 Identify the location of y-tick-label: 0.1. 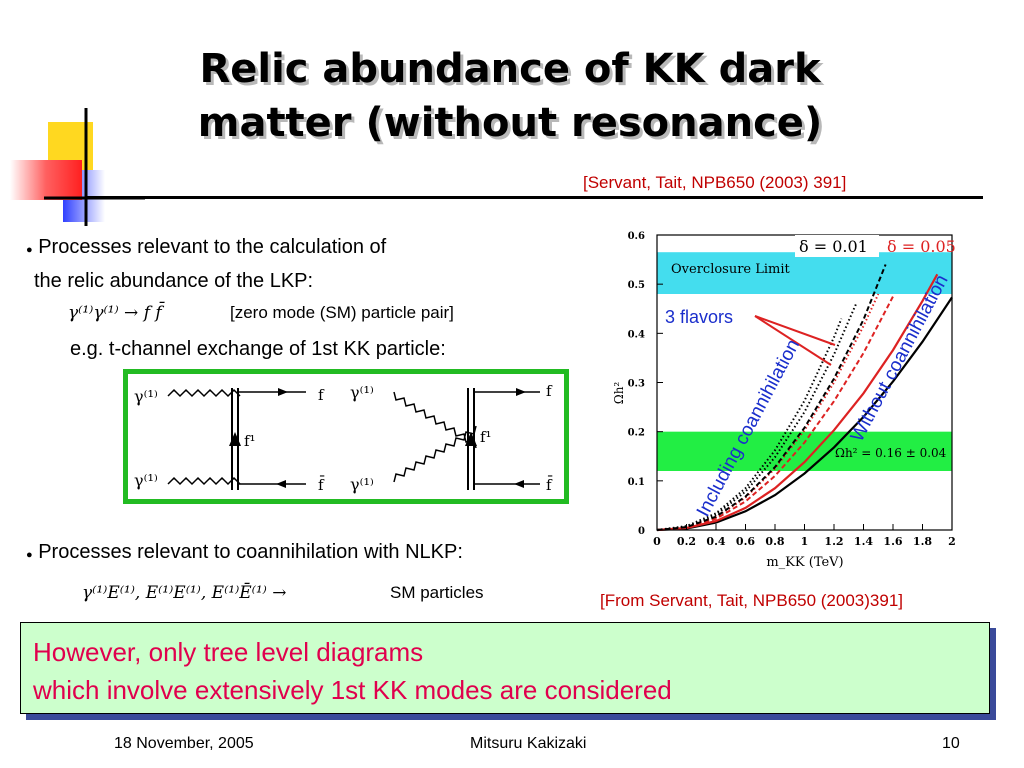
(636, 482).